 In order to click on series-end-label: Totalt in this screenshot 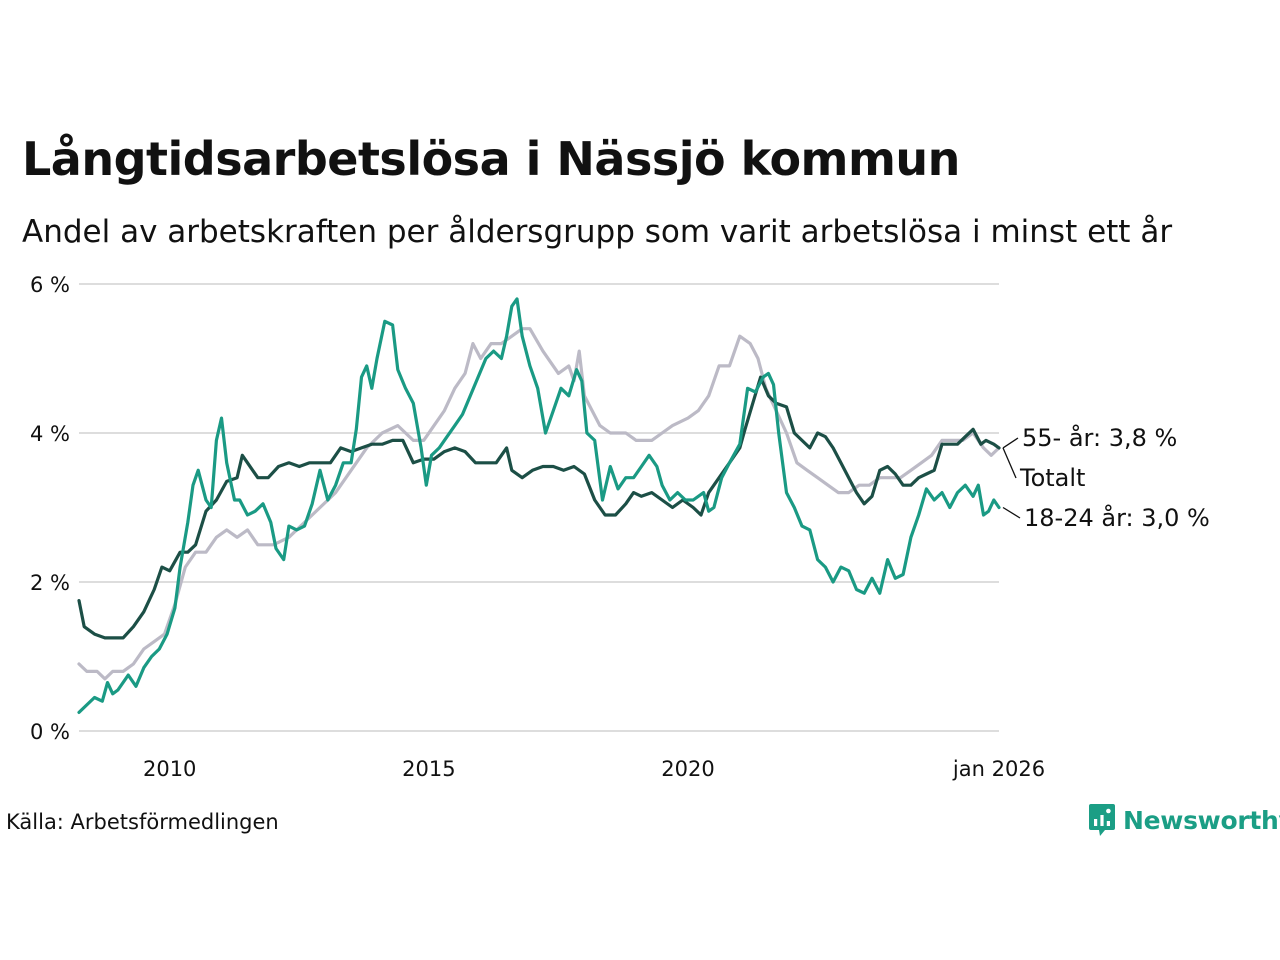, I will do `click(1052, 478)`.